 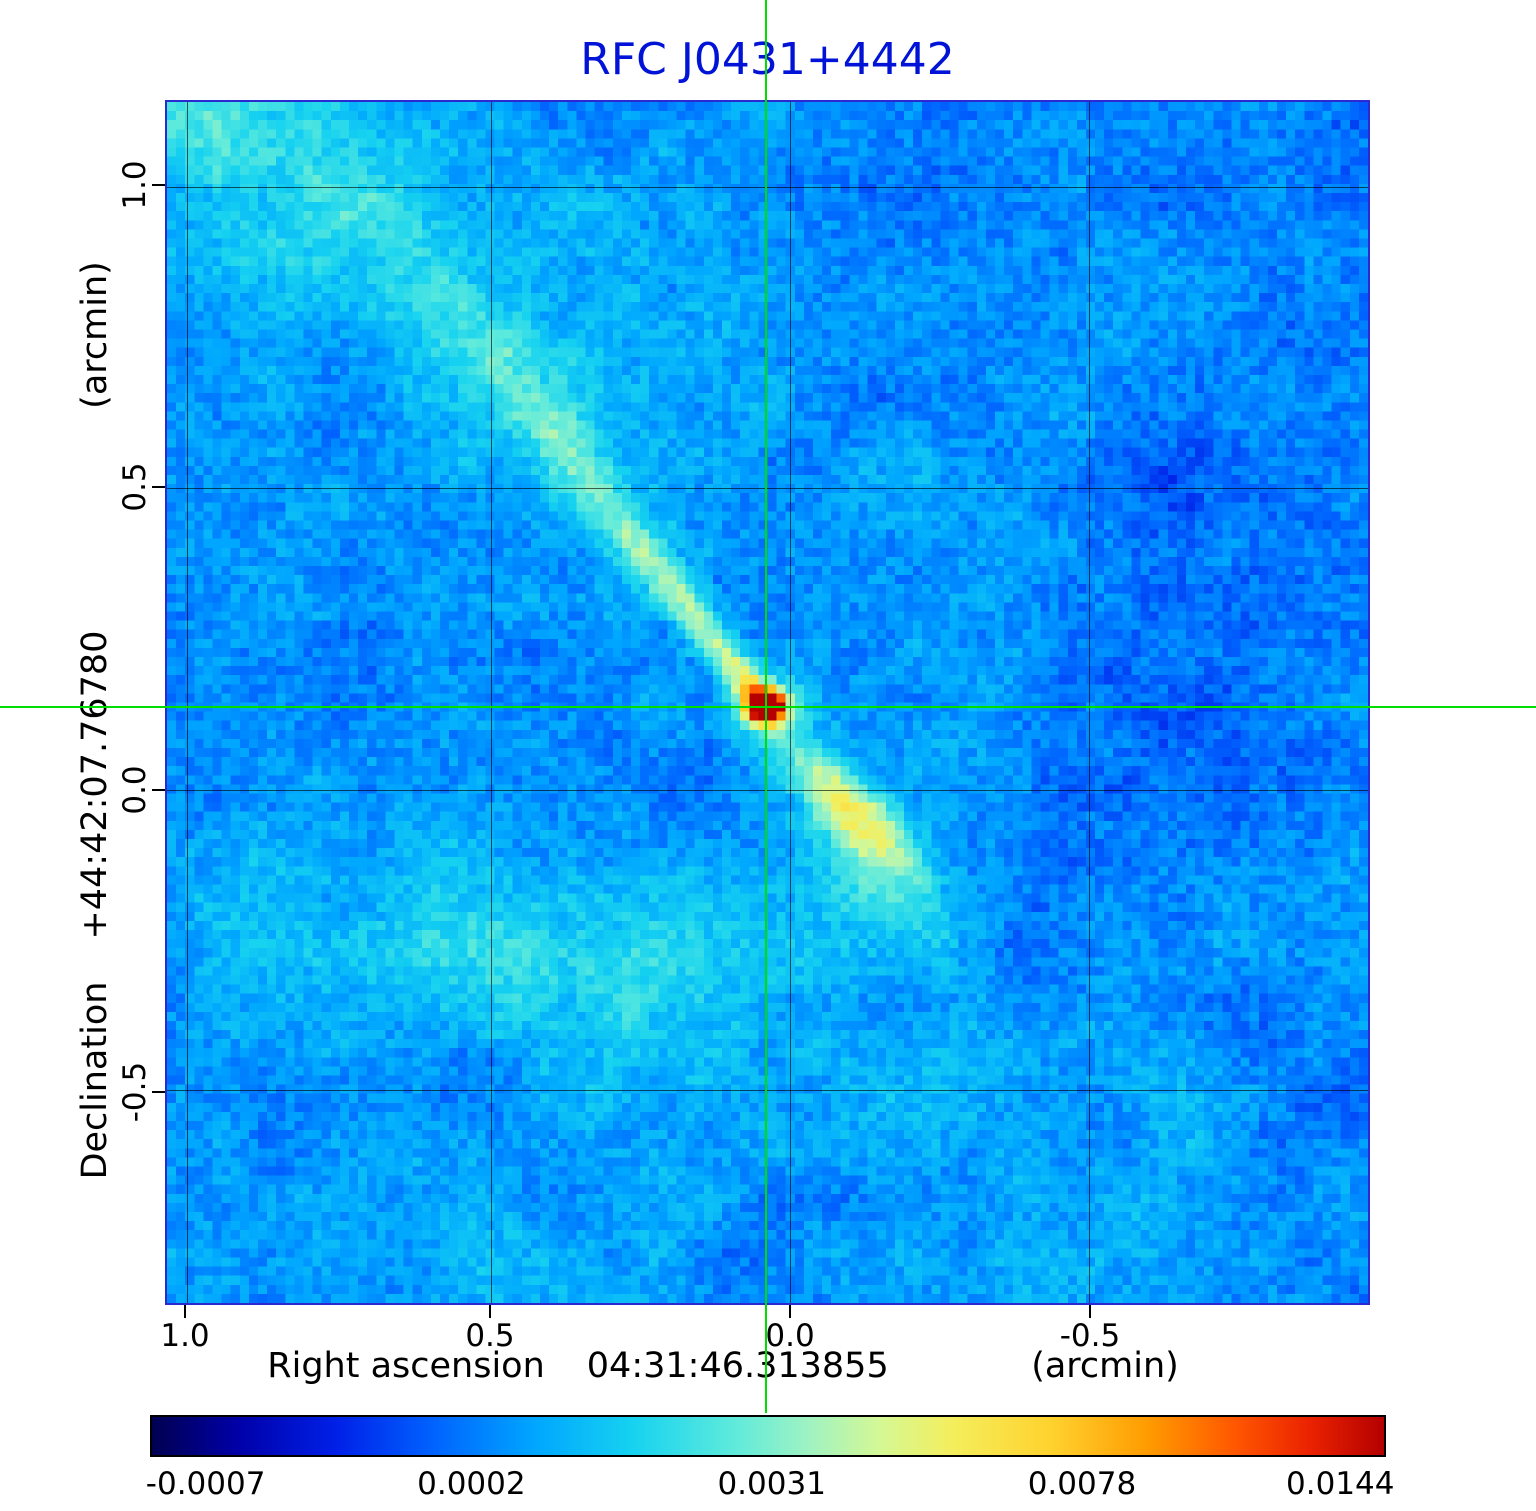 I want to click on colorbar-tick-label: 0.0144, so click(x=1340, y=1484).